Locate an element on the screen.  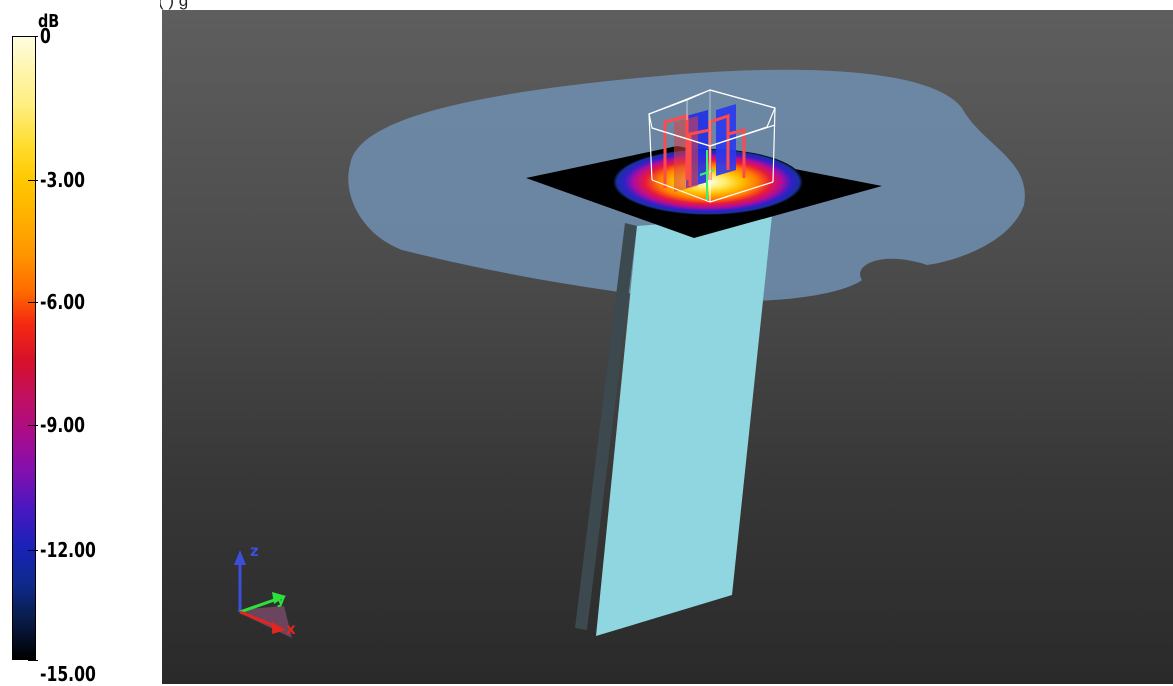
axes-triad is located at coordinates (263, 594).